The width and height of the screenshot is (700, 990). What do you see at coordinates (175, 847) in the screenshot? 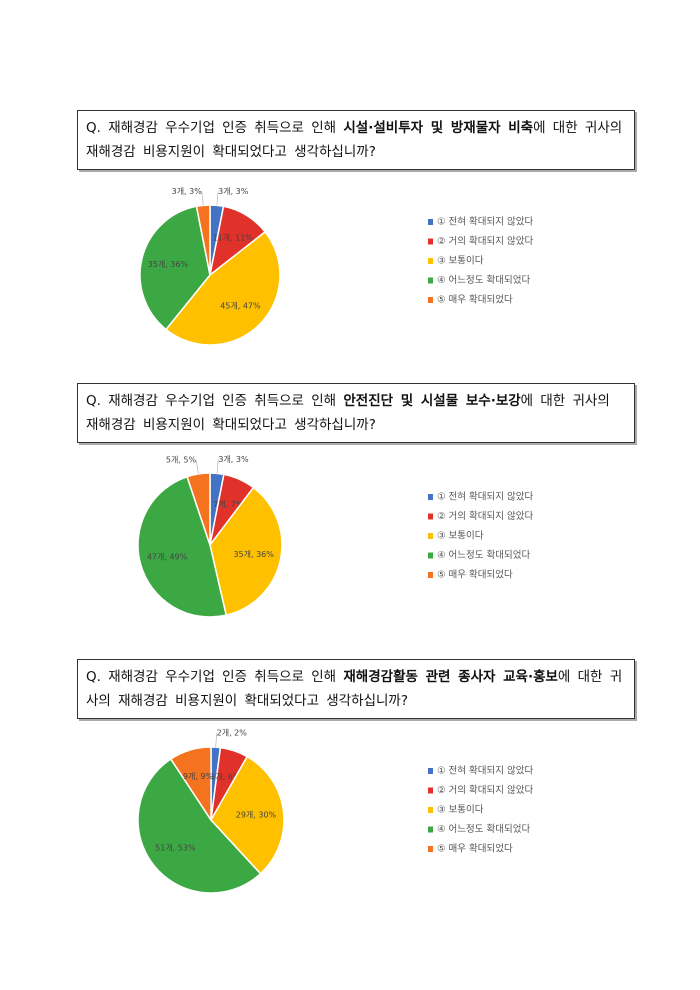
I see `data-label: 51개, 53%` at bounding box center [175, 847].